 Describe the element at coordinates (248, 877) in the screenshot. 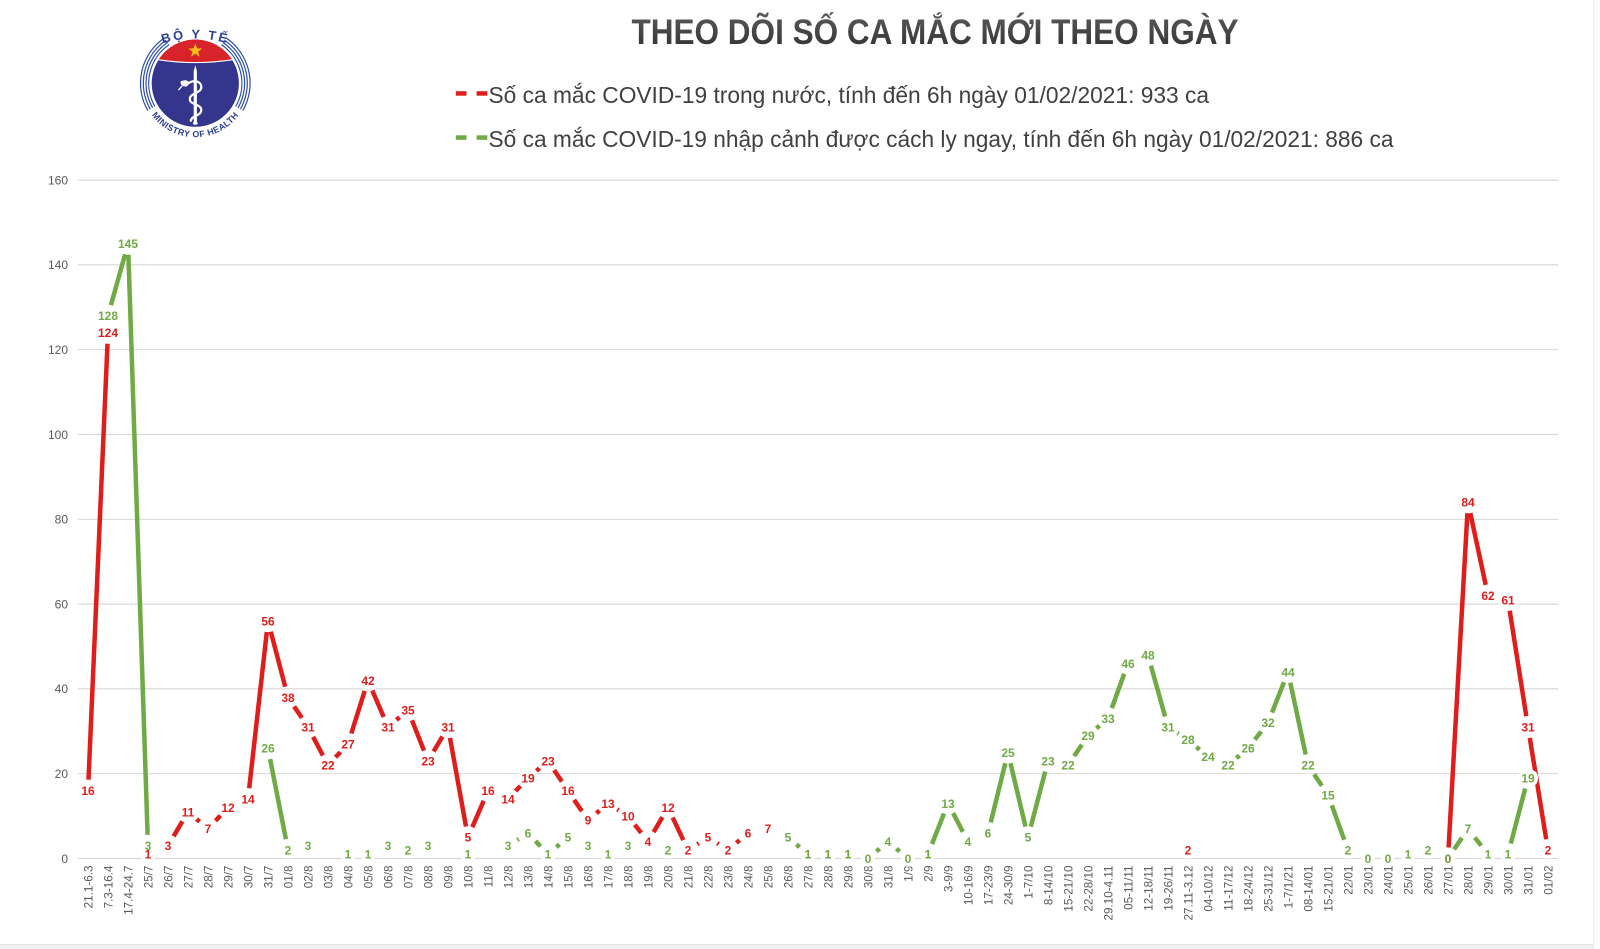

I see `svg-text: 30/7` at that location.